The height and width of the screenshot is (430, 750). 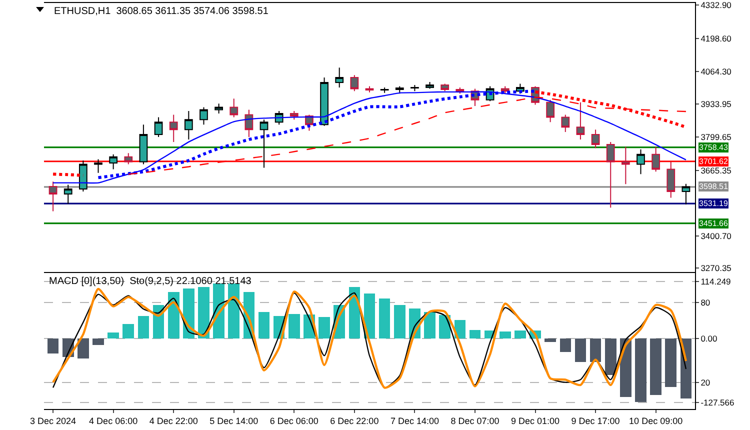 What do you see at coordinates (716, 170) in the screenshot?
I see `y-tick-label: 3665.35` at bounding box center [716, 170].